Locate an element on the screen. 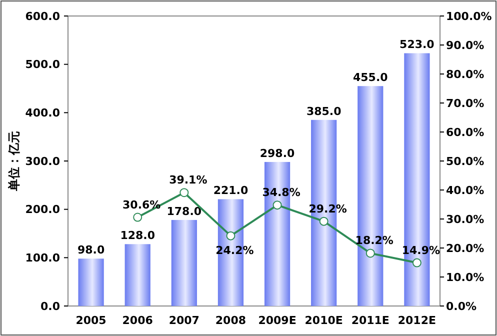 The height and width of the screenshot is (336, 497). y-tick-label: 0.0 is located at coordinates (50, 306).